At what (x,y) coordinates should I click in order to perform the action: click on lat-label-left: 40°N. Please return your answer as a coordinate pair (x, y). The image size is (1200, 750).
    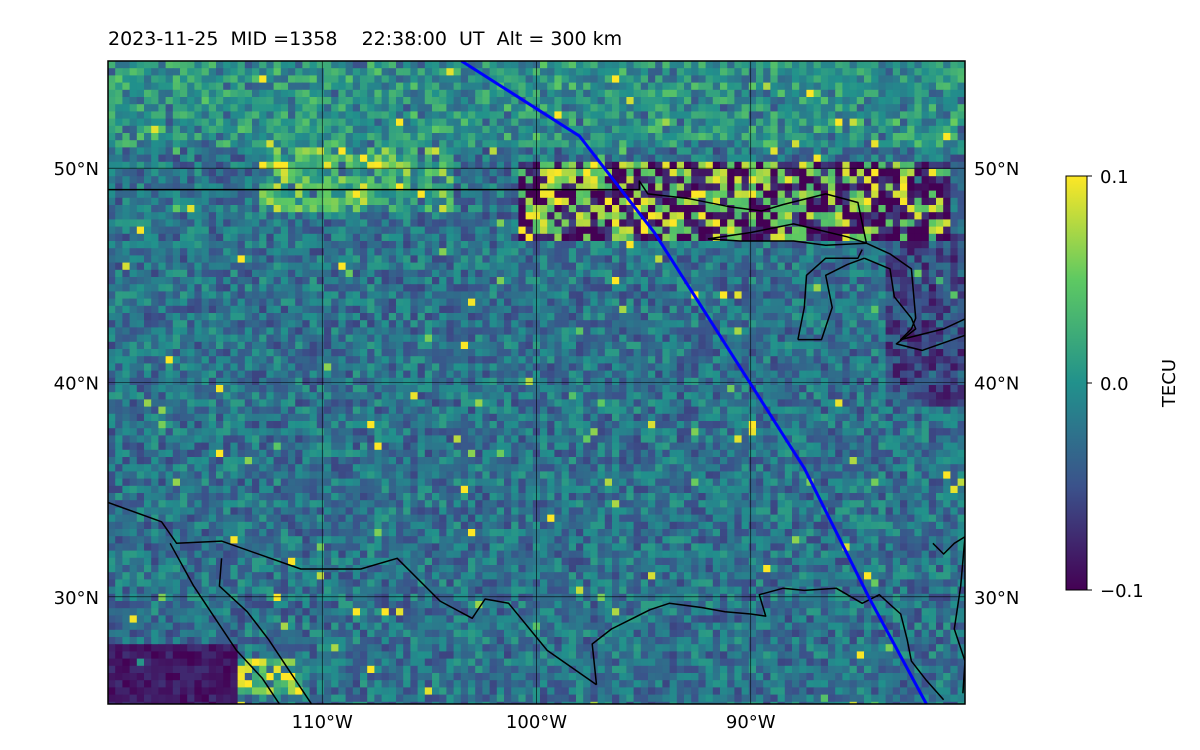
    Looking at the image, I should click on (76, 384).